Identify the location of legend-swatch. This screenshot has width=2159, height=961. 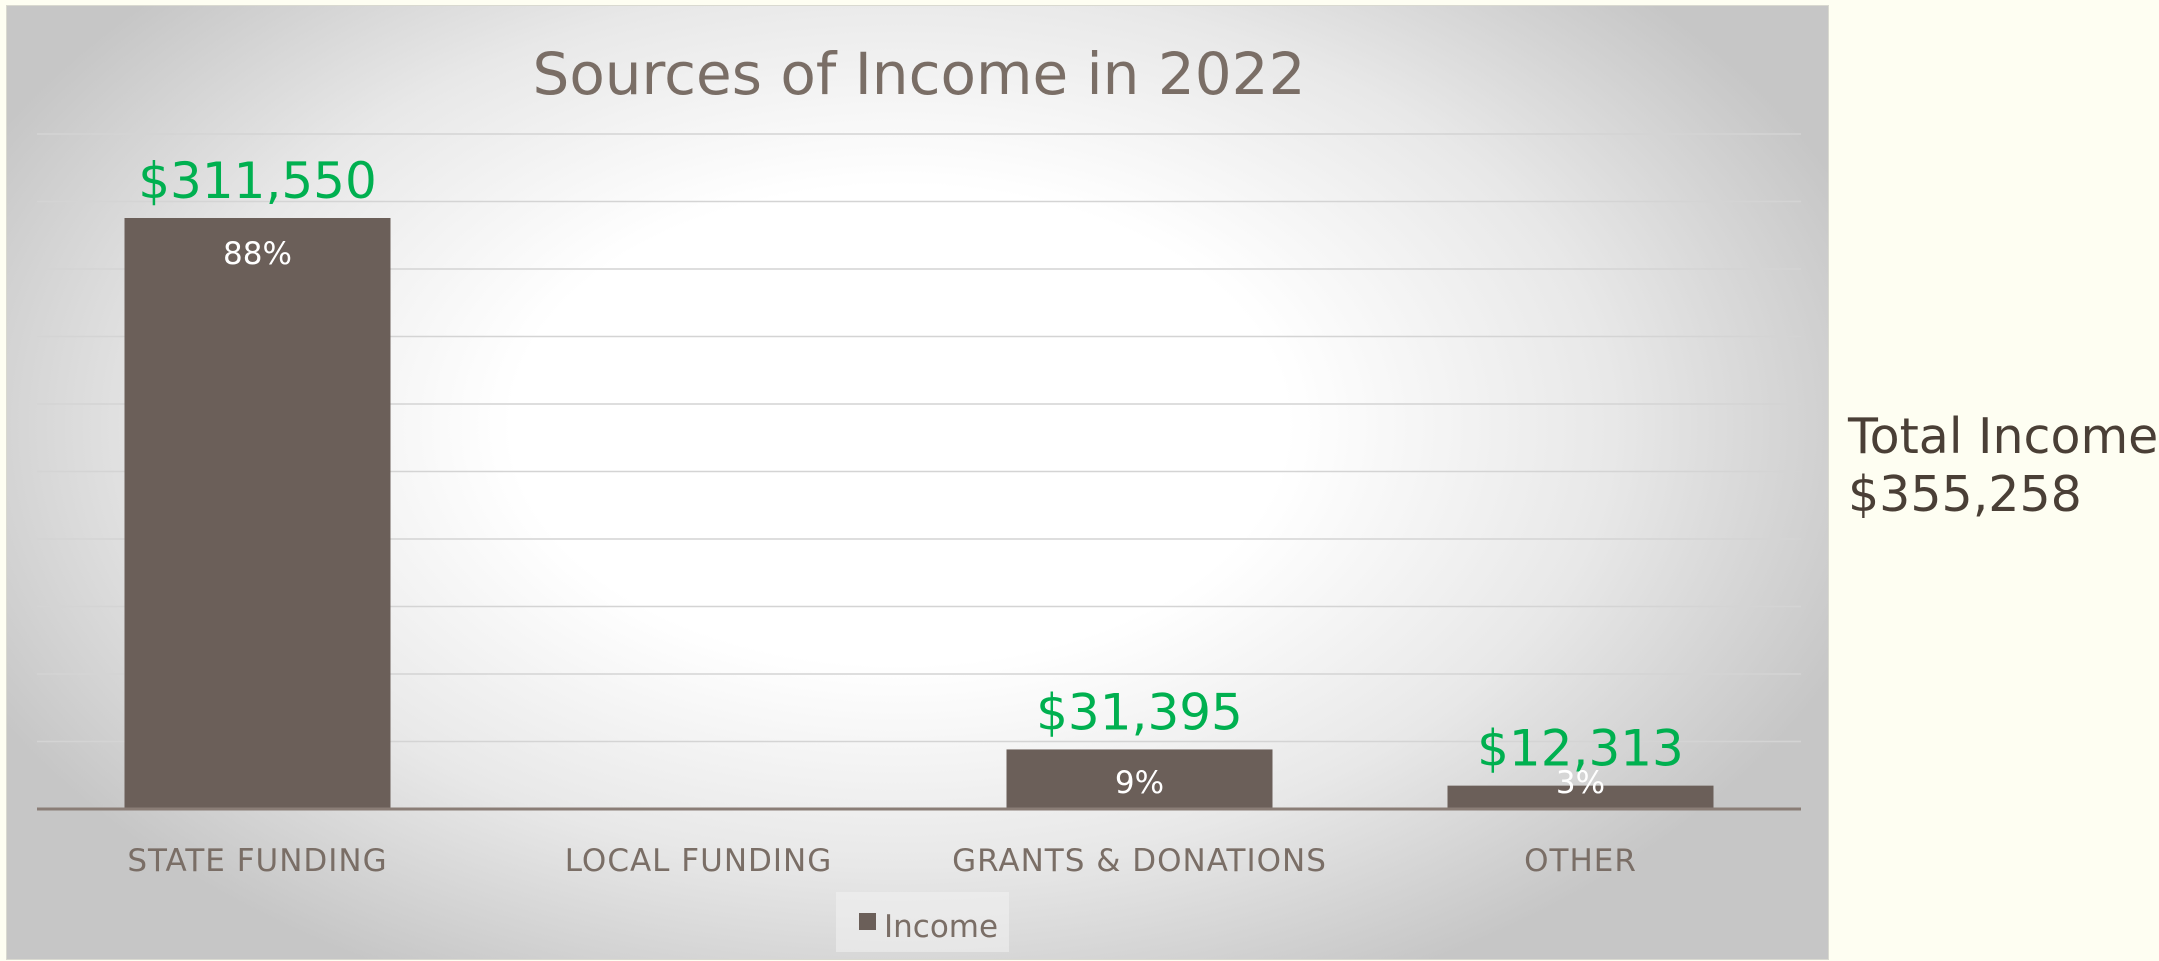
(867, 921).